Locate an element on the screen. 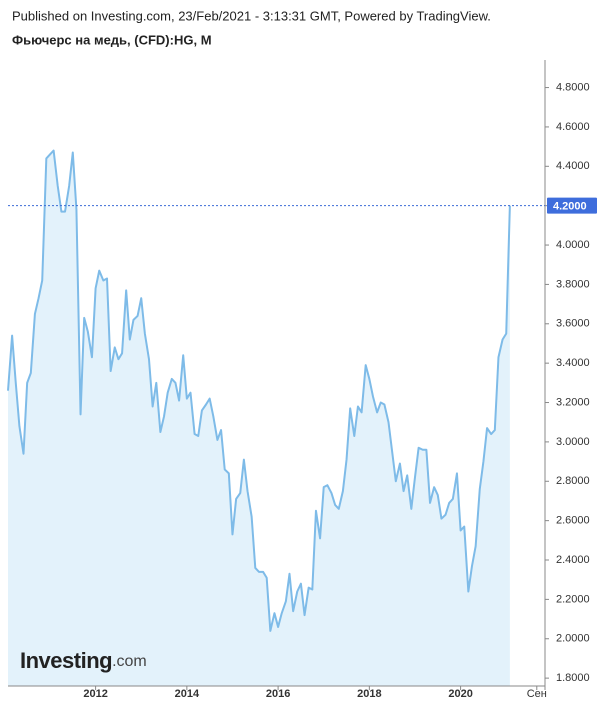  y-tick-label: 1.8000 is located at coordinates (573, 678).